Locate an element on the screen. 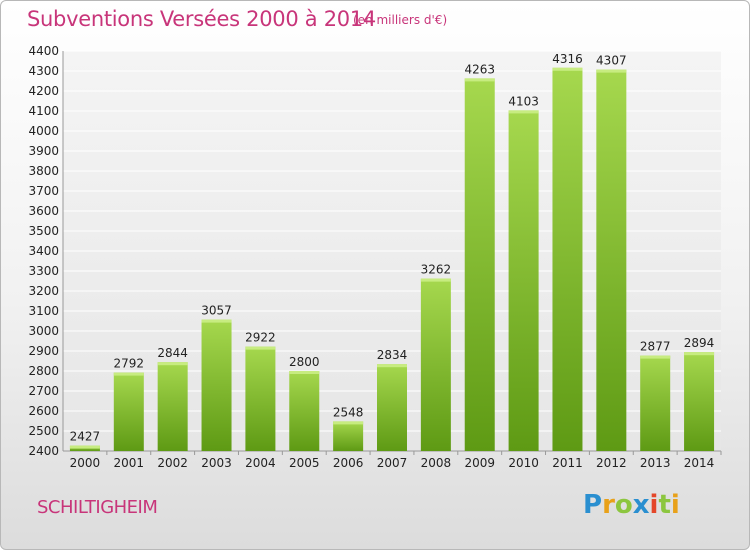 This screenshot has height=550, width=750. x-tick-label-2008: 2008 is located at coordinates (436, 463).